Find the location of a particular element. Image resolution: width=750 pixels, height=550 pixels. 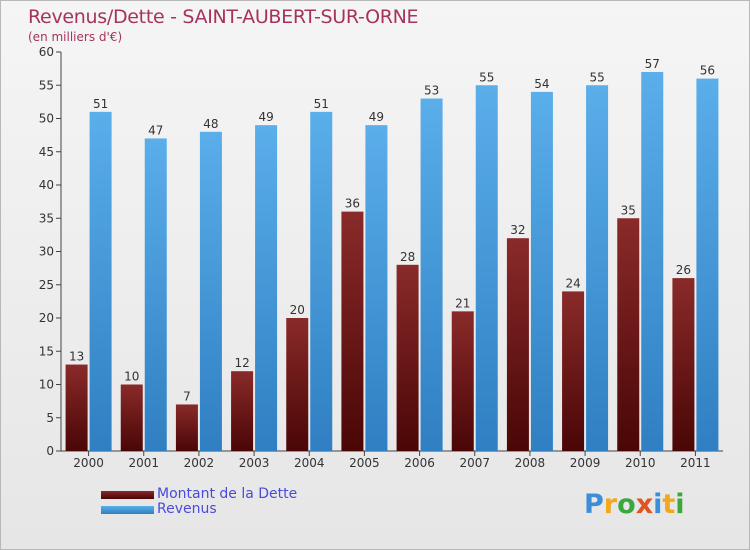

x-tick-label: 2000 is located at coordinates (88, 463).